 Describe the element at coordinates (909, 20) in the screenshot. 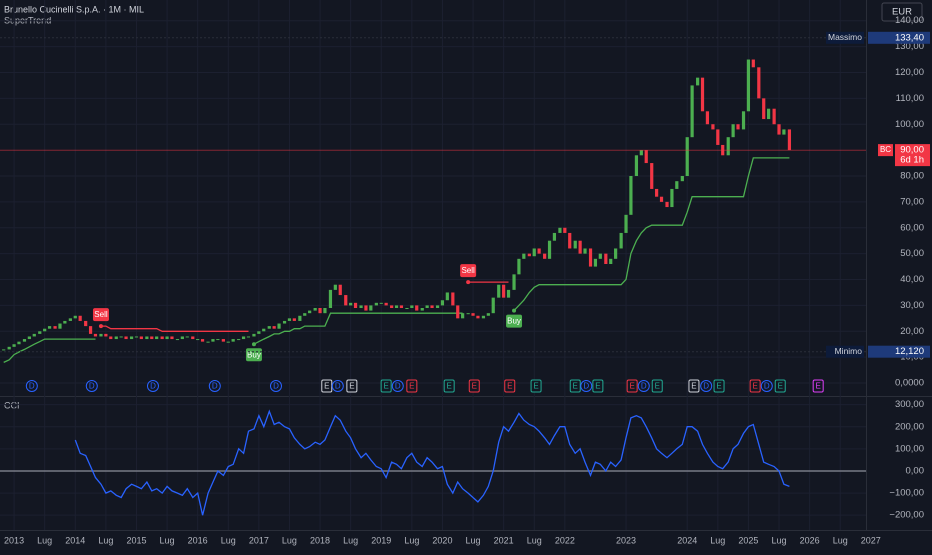

I see `y-tick-label: 140,00` at that location.